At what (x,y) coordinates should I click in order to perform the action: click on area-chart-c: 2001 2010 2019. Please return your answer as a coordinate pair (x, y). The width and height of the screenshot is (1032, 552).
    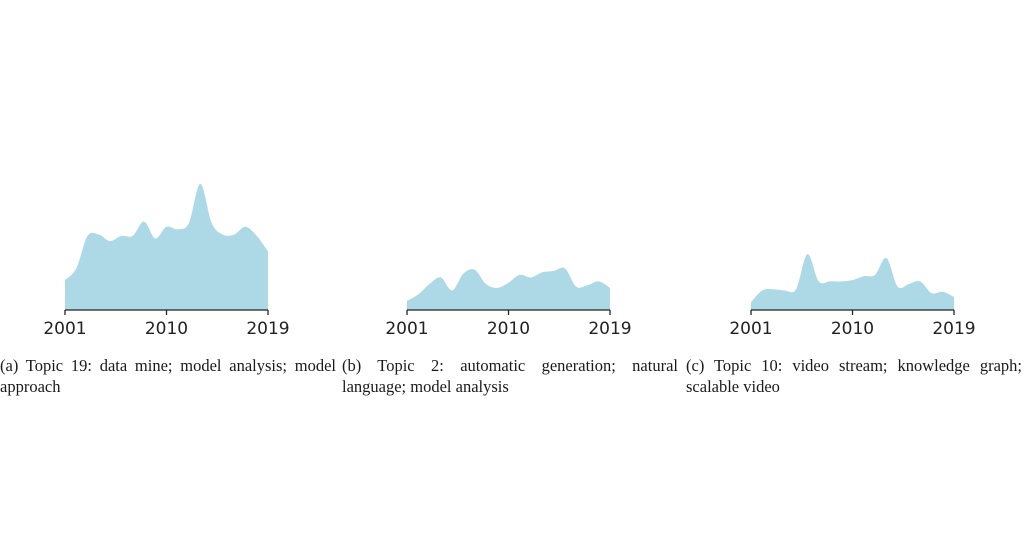
    Looking at the image, I should click on (852, 296).